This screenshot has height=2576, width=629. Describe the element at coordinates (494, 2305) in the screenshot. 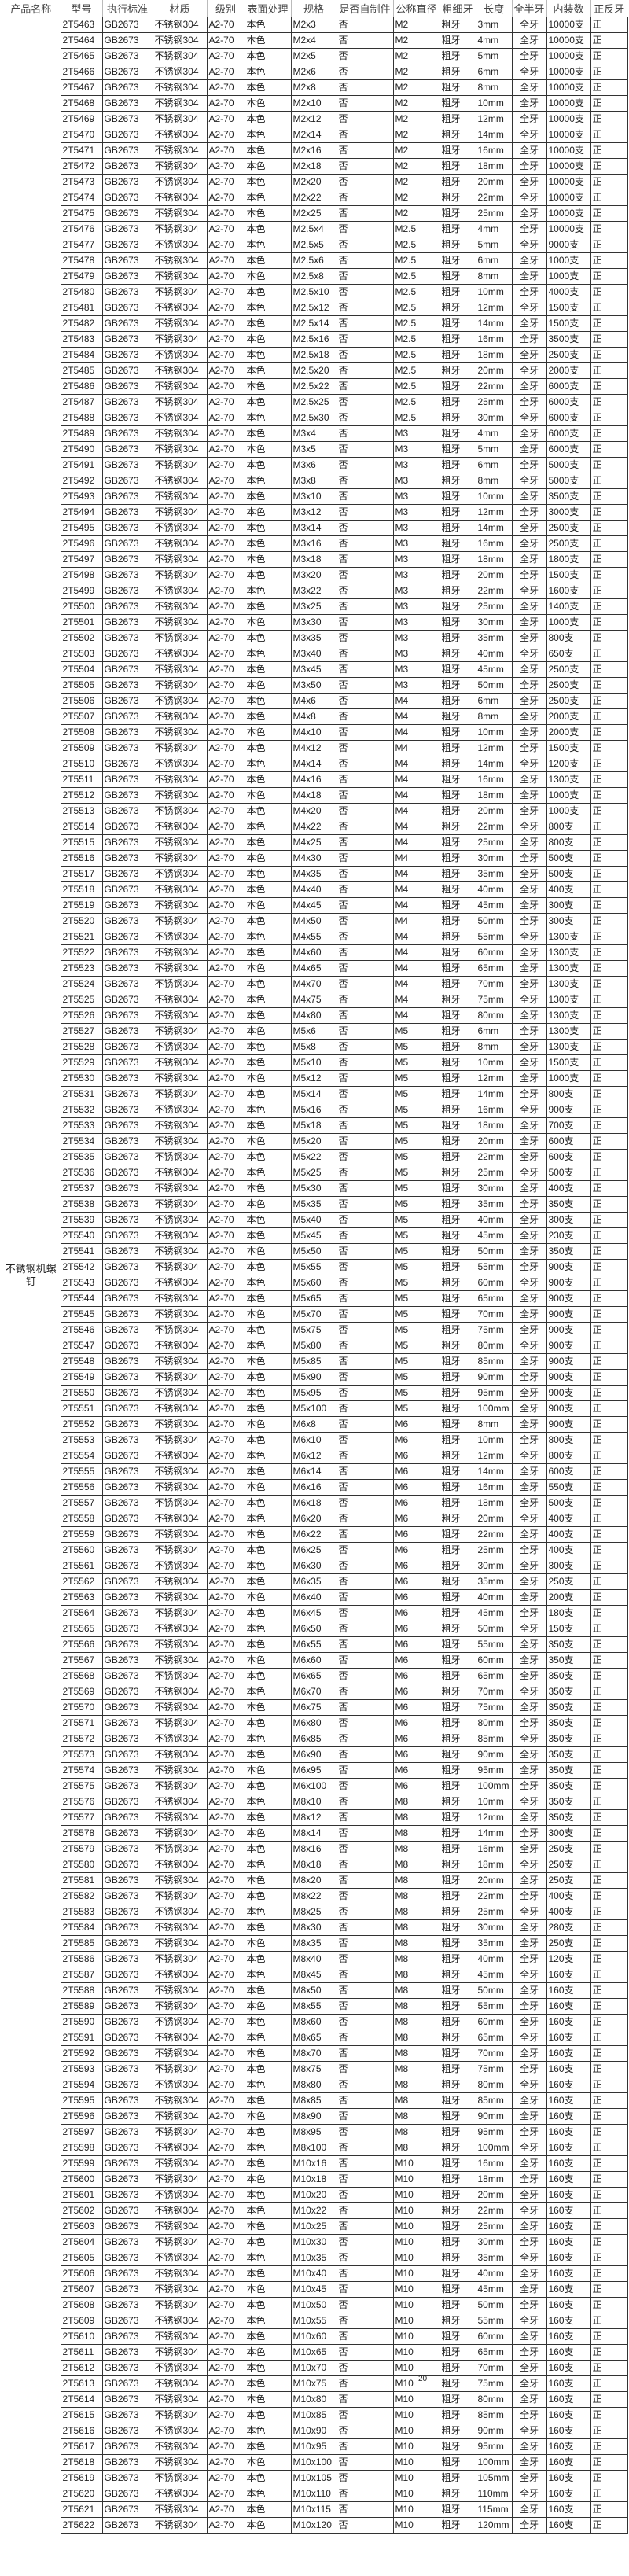

I see `length-cell: 50mm` at that location.